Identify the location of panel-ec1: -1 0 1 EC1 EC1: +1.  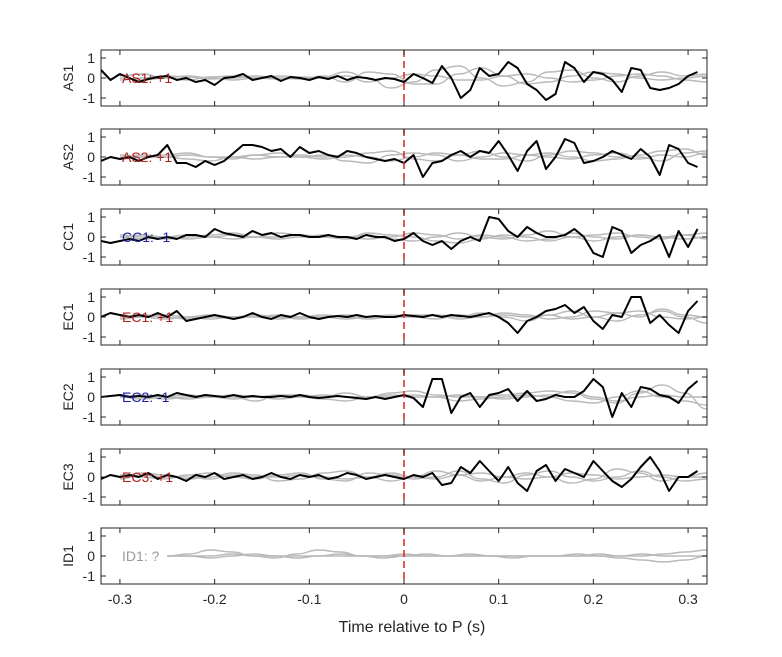
(384, 317).